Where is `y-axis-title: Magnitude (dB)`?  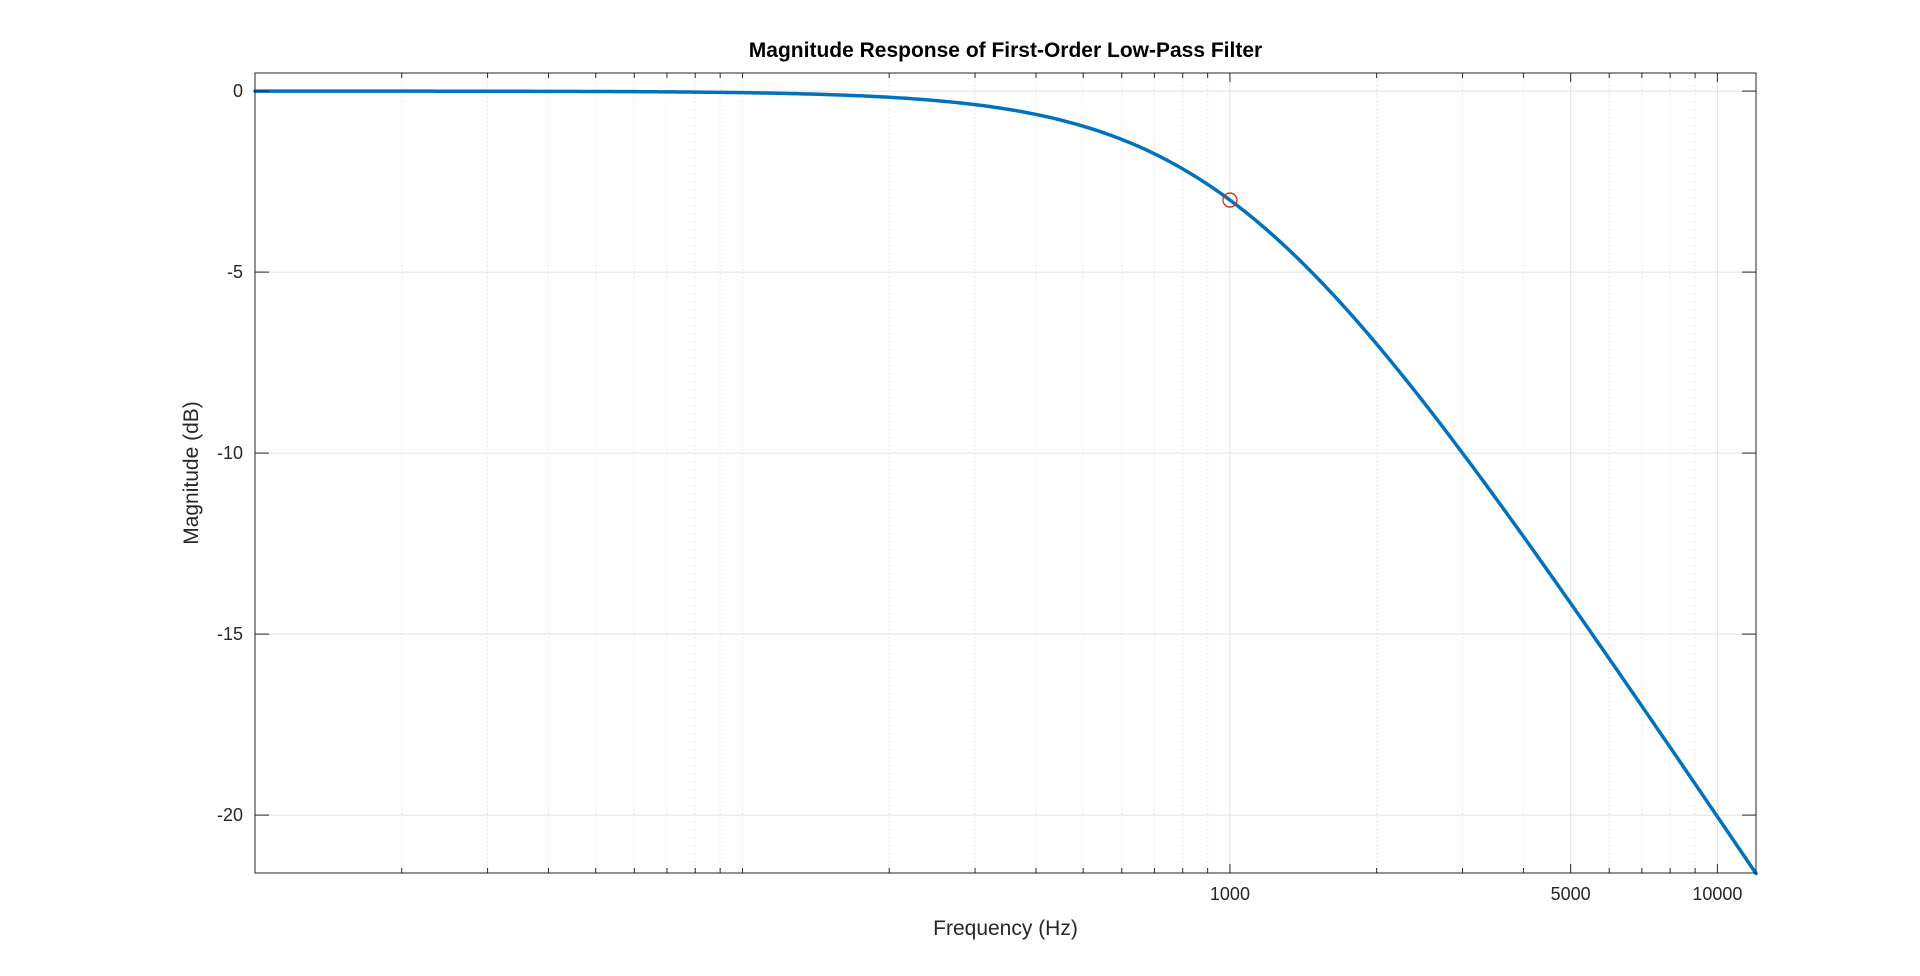
y-axis-title: Magnitude (dB) is located at coordinates (191, 473).